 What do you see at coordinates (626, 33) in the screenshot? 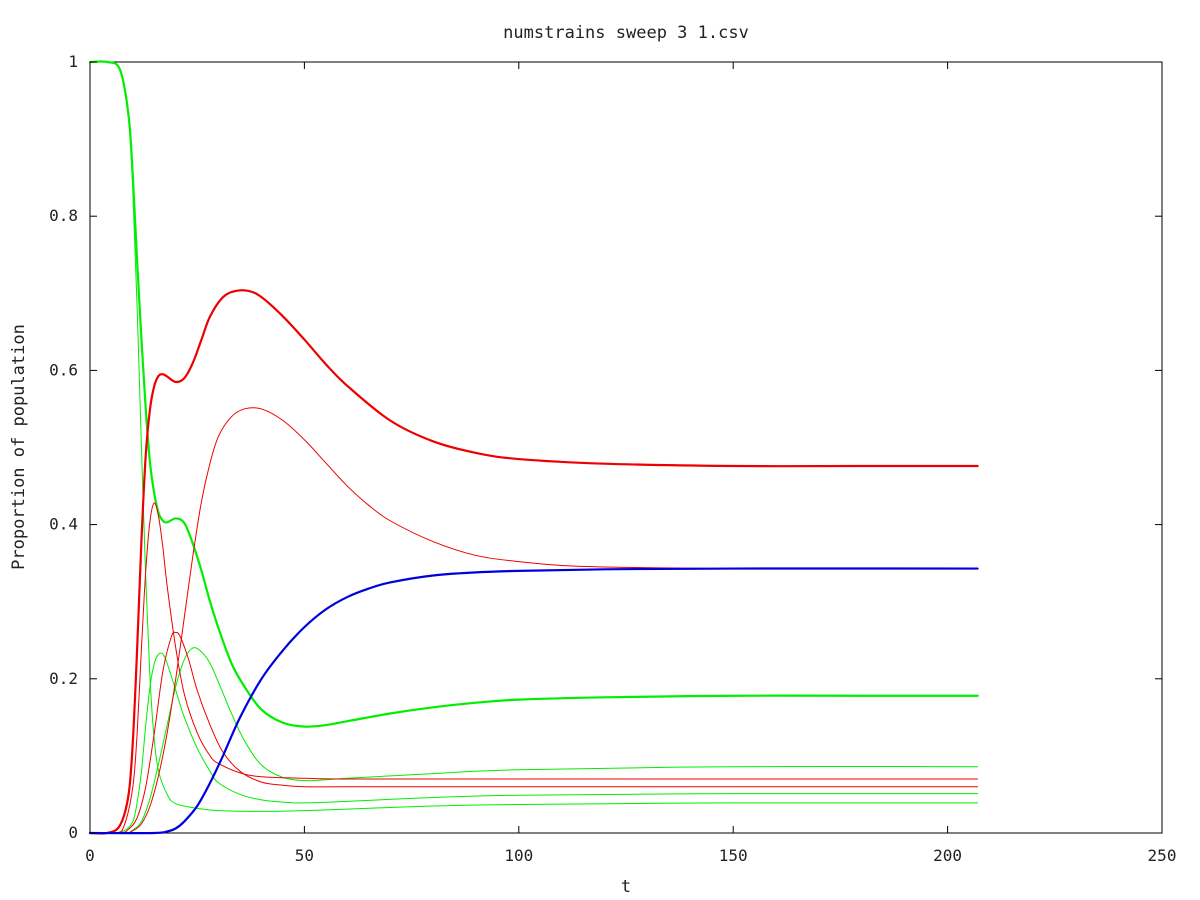
I see `chart-title: numstrains sweep 3 1.csv` at bounding box center [626, 33].